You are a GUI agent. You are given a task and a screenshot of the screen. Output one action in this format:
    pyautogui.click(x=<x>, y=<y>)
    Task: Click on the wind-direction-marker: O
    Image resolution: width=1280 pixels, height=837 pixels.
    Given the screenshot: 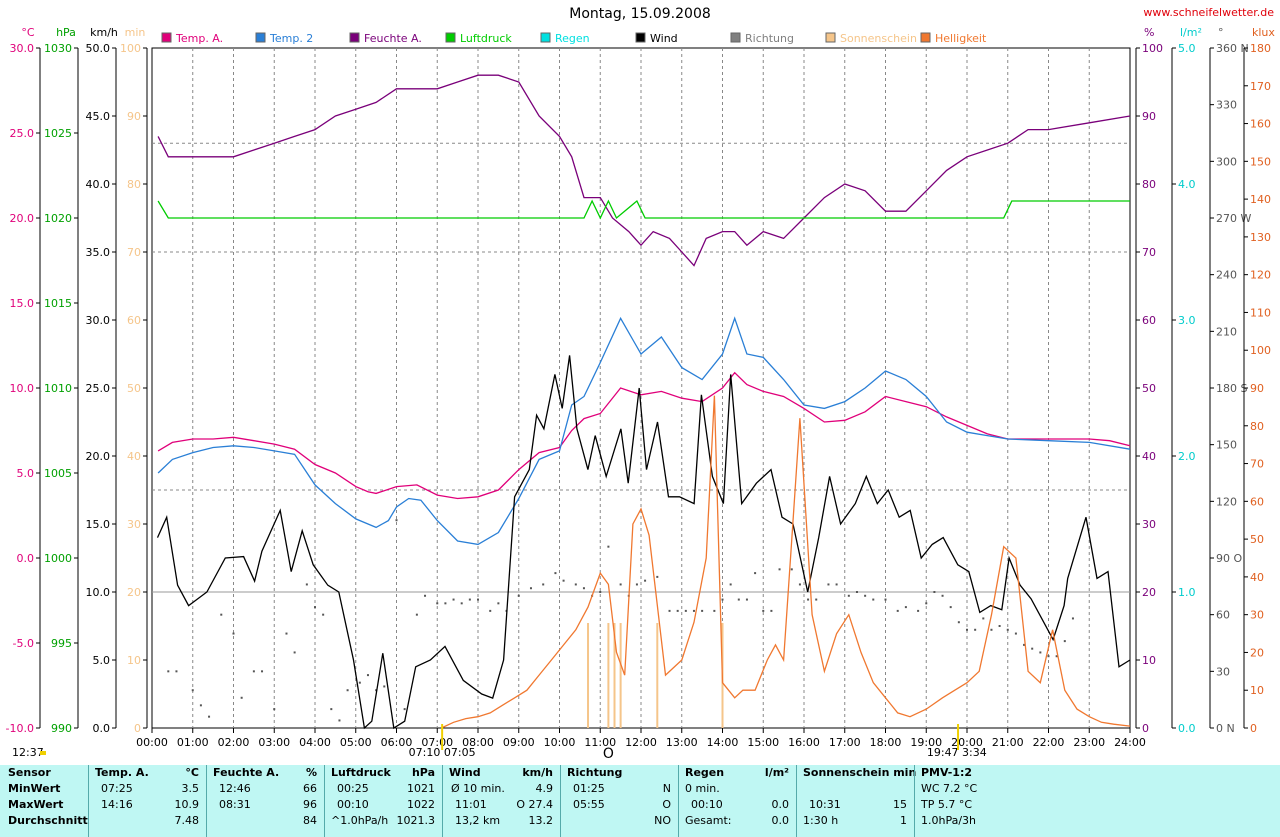 What is the action you would take?
    pyautogui.click(x=608, y=754)
    